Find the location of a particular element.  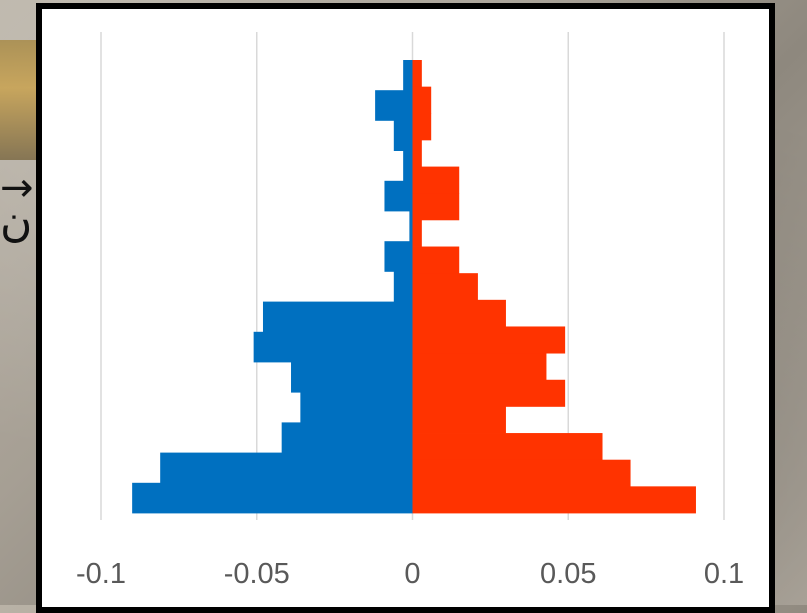

background-glyph-icon: ن is located at coordinates (16, 221).